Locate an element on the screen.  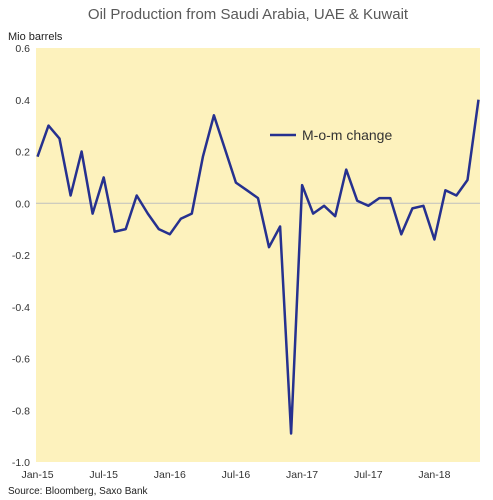
x-tick-label: Jul-15 is located at coordinates (103, 475).